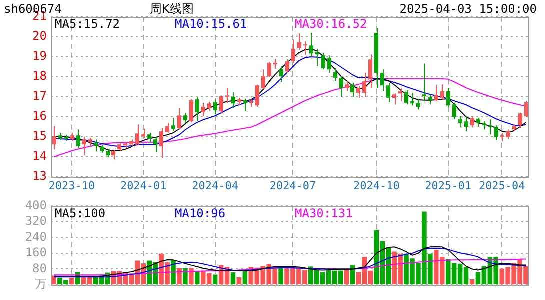 The image size is (545, 300). I want to click on text: MA30:16.52, so click(331, 24).